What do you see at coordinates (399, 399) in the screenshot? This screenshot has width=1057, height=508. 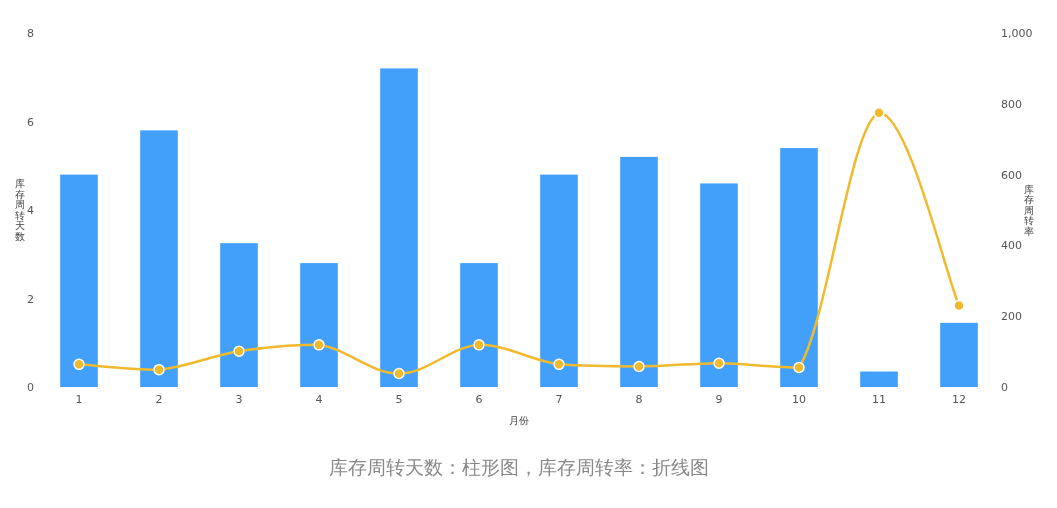 I see `x-tick-label: 5` at bounding box center [399, 399].